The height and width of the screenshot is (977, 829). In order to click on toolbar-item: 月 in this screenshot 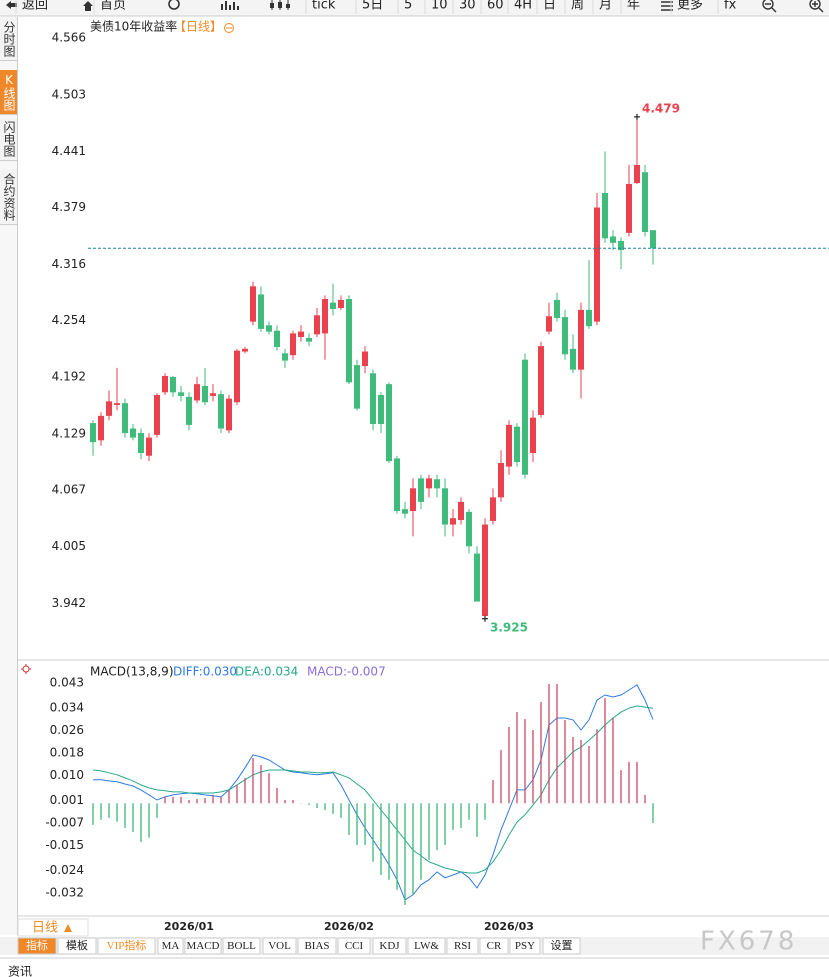, I will do `click(605, 6)`.